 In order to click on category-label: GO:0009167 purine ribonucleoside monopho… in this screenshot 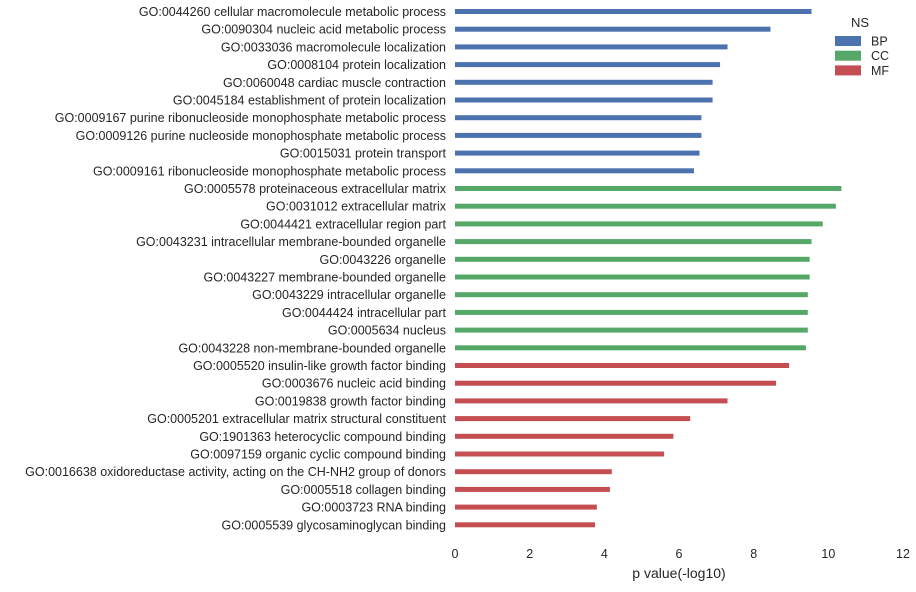, I will do `click(250, 118)`.